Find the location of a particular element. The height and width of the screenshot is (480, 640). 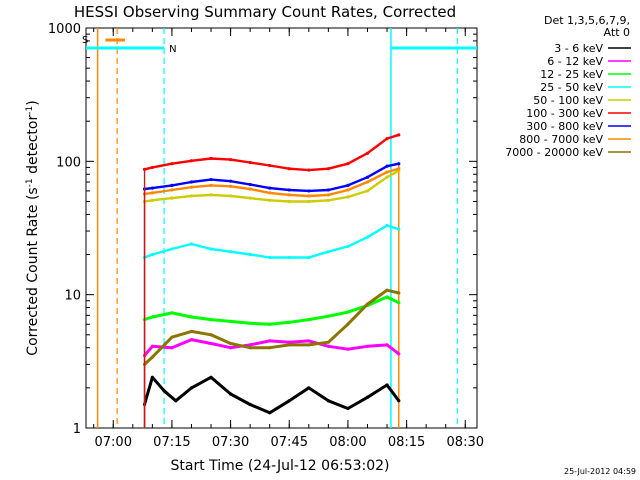

saa-label: S is located at coordinates (85, 40).